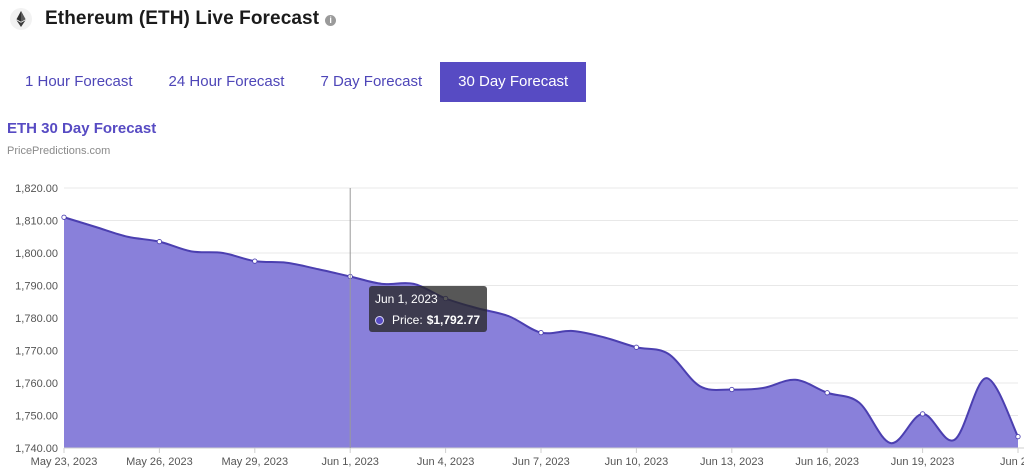  I want to click on y-tick-label: 1,820.00, so click(36, 189).